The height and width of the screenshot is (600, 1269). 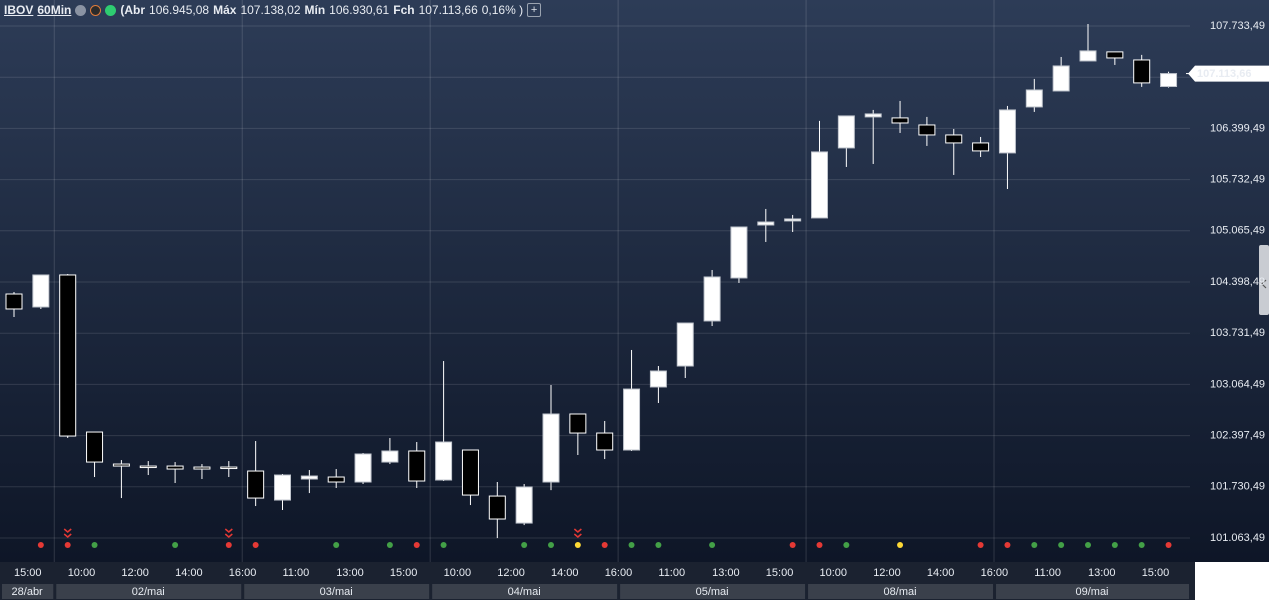 I want to click on side-handle, so click(x=1264, y=280).